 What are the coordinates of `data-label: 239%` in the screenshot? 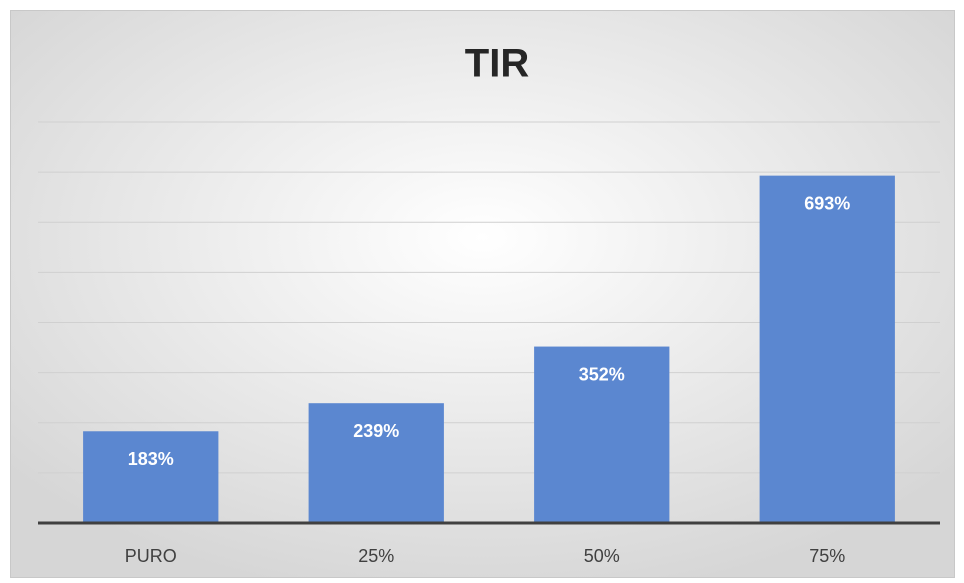 It's located at (376, 431).